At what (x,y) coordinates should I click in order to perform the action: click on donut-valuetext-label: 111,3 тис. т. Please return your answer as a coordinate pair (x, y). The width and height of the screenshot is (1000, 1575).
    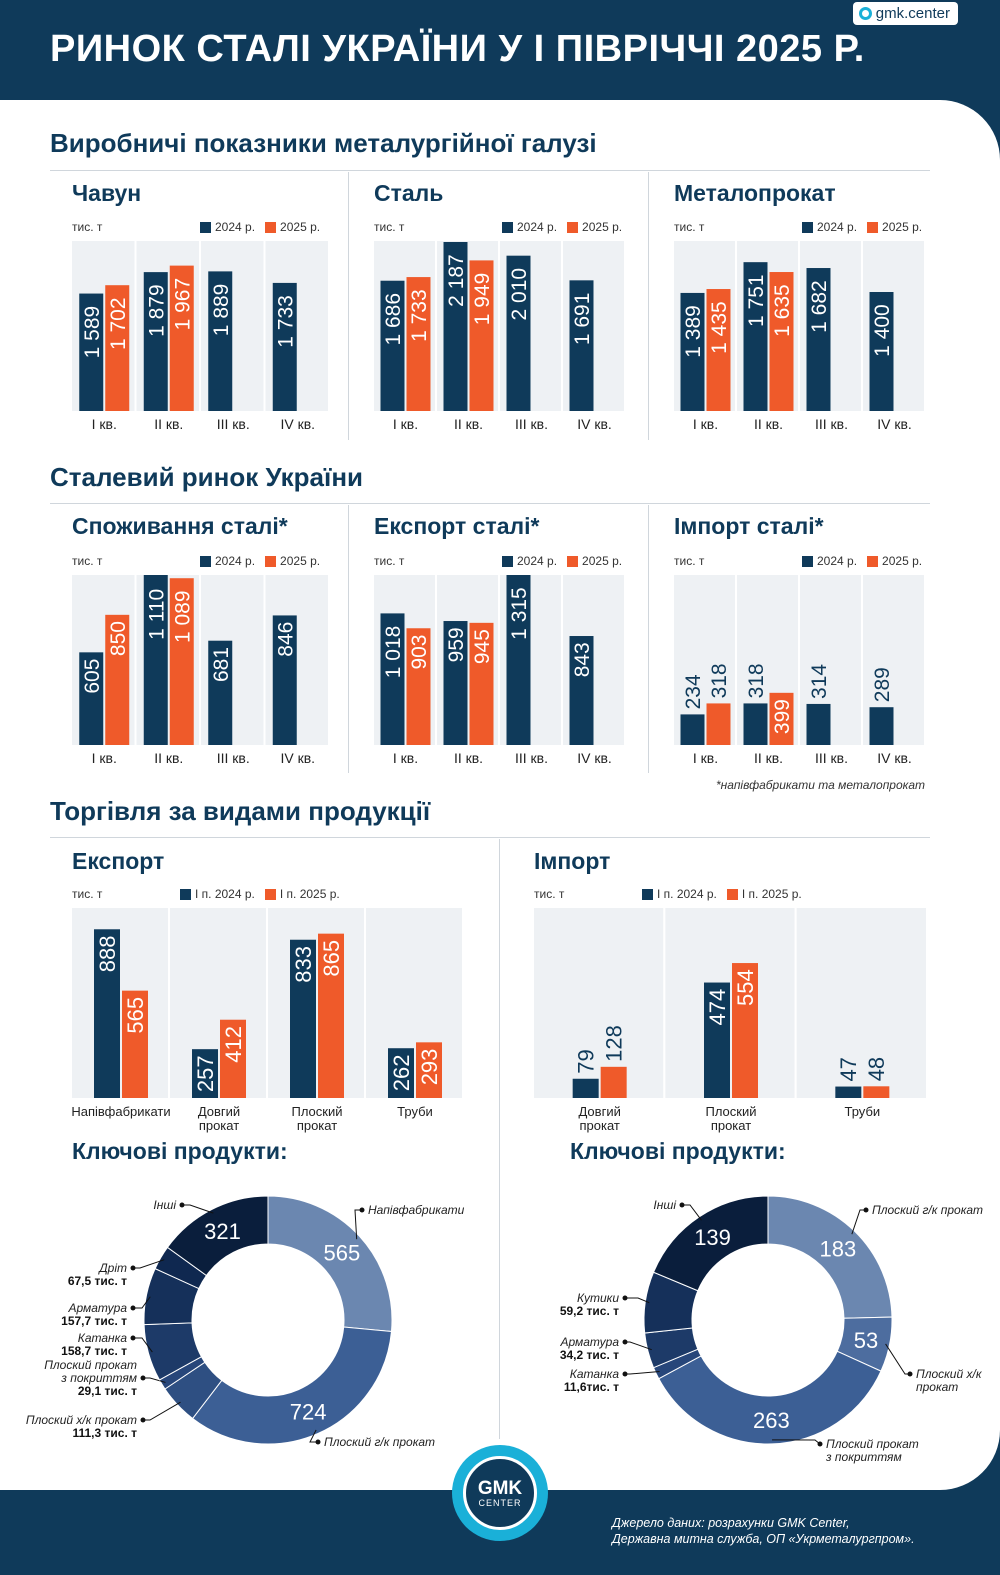
    Looking at the image, I should click on (104, 1433).